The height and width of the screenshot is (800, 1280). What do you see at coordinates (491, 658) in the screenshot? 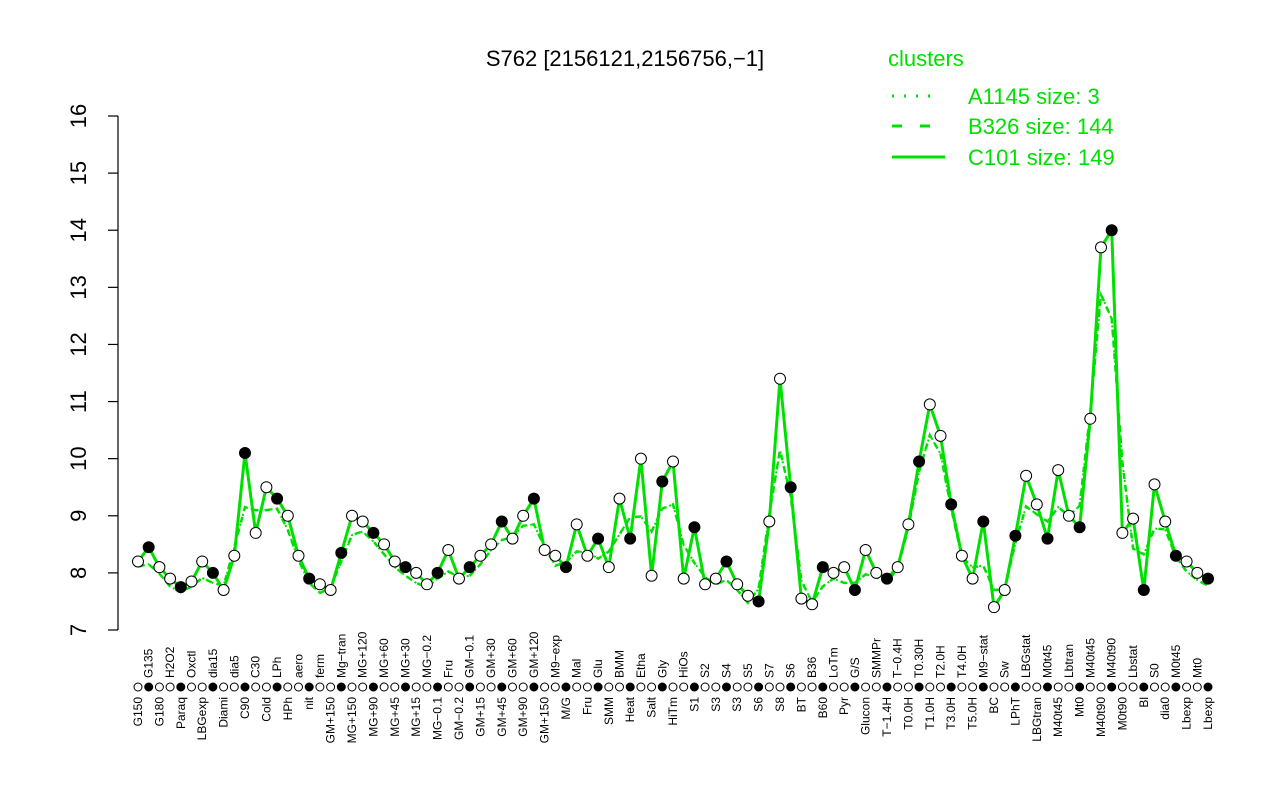
I see `x-tick-label: GM+30` at bounding box center [491, 658].